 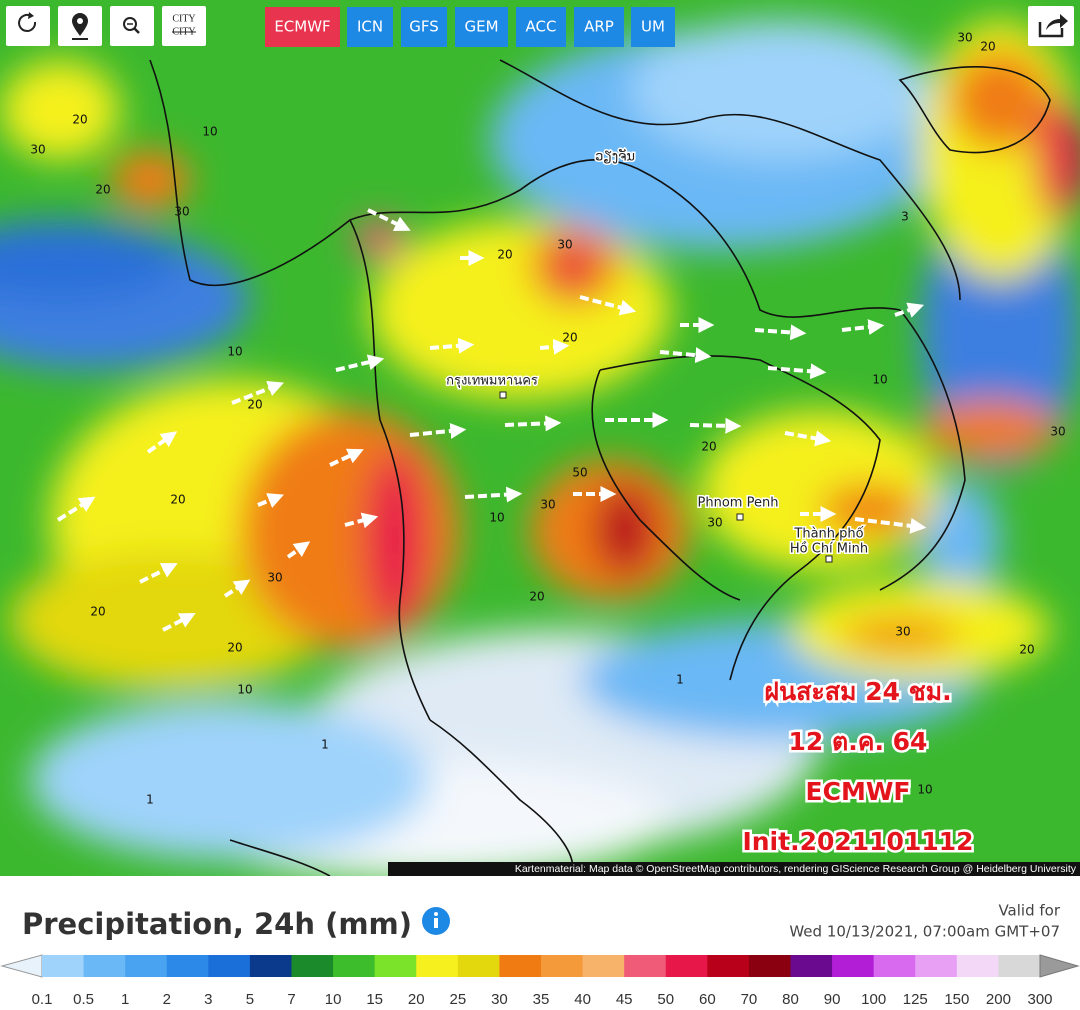 What do you see at coordinates (905, 217) in the screenshot?
I see `contour-label: 3` at bounding box center [905, 217].